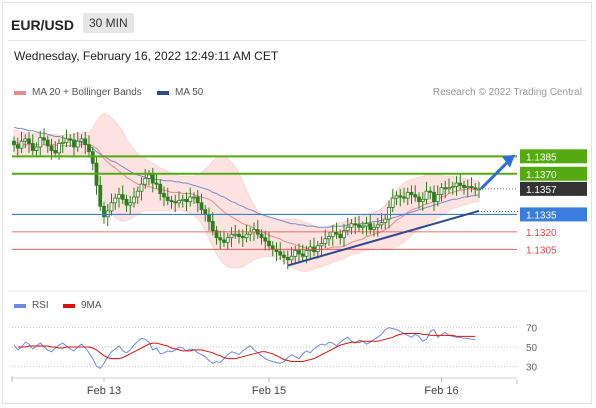 The width and height of the screenshot is (596, 408). I want to click on instrument-symbol: EUR/USD, so click(43, 25).